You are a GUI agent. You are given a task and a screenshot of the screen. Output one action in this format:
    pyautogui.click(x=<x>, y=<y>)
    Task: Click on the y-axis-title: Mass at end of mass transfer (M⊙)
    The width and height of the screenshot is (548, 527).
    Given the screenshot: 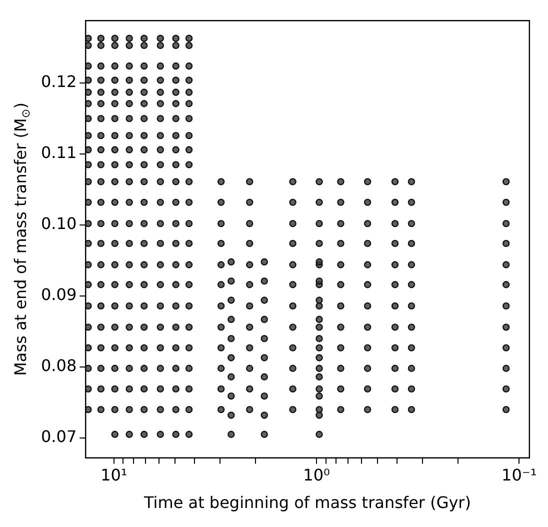 What is the action you would take?
    pyautogui.click(x=22, y=239)
    